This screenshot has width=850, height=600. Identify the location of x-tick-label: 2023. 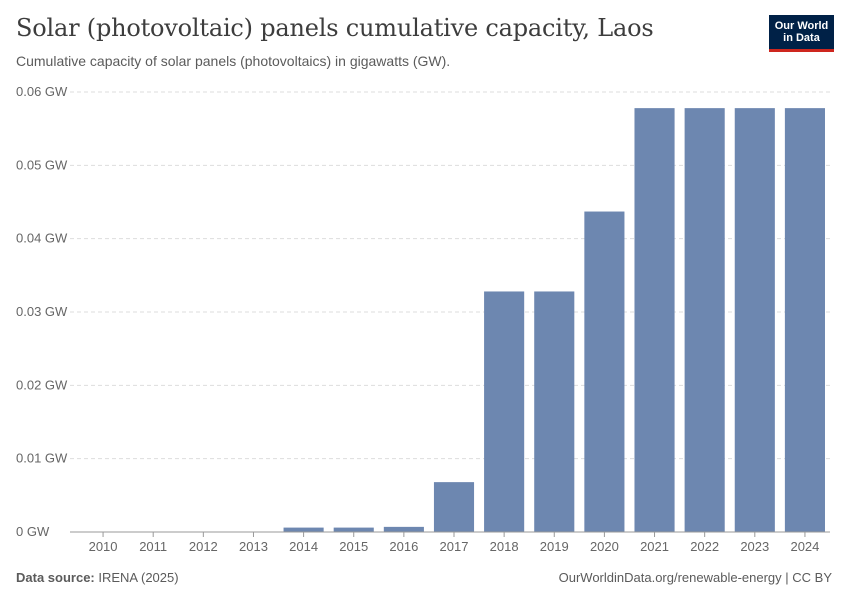
(754, 546).